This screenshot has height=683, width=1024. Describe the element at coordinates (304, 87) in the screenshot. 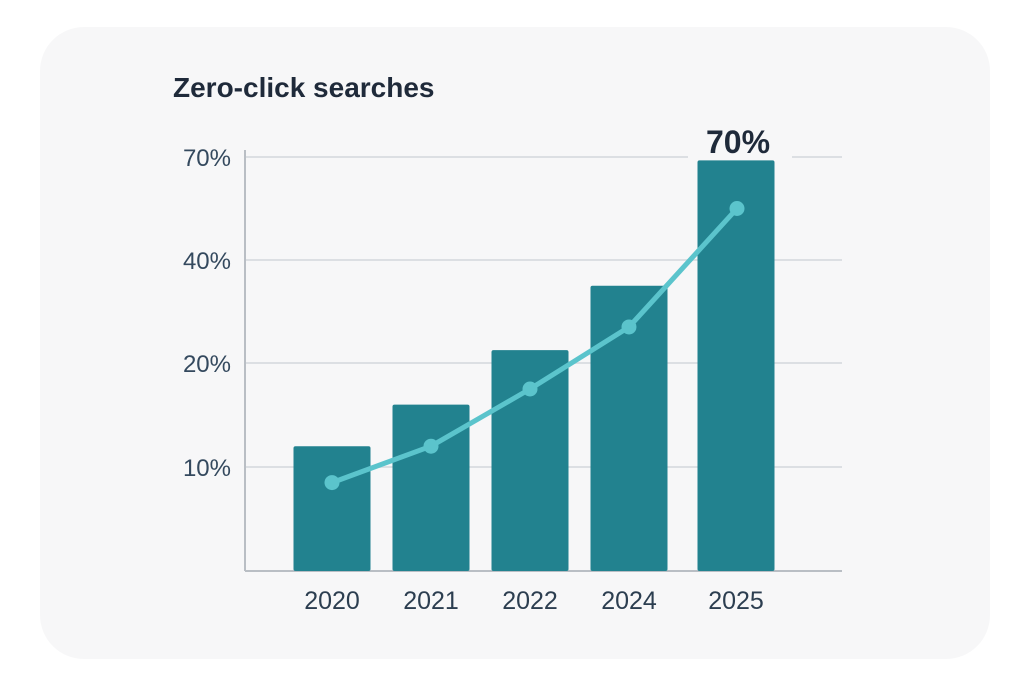

I see `chart-title: Zero-click searches` at that location.